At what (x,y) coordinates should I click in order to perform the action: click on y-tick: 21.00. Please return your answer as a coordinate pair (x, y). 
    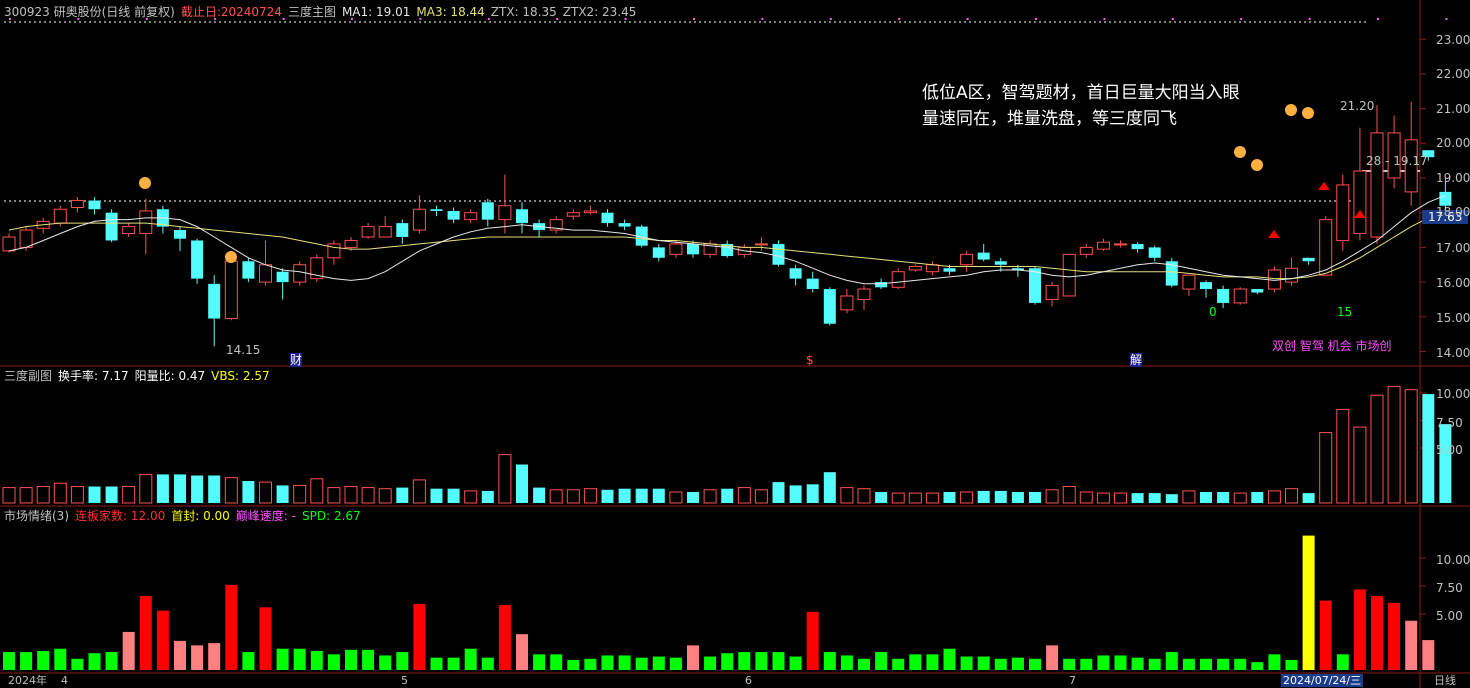
    Looking at the image, I should click on (1453, 109).